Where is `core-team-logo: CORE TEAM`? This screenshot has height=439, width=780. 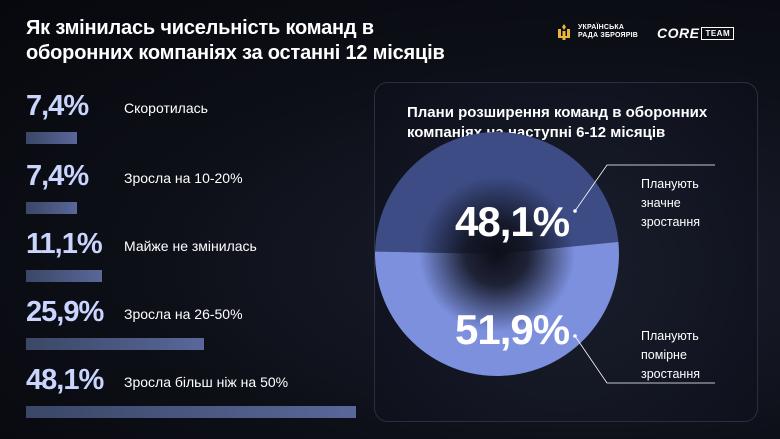
core-team-logo: CORE TEAM is located at coordinates (696, 33).